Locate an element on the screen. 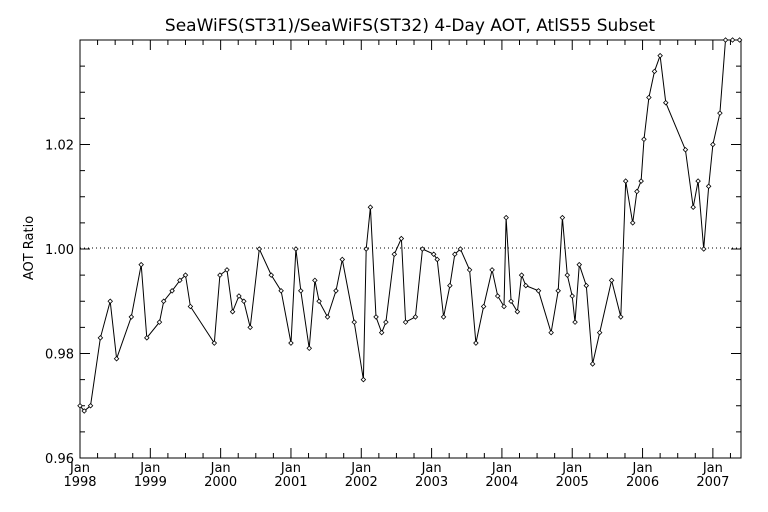 The height and width of the screenshot is (512, 768). y-axis-label: AOT Ratio is located at coordinates (29, 248).